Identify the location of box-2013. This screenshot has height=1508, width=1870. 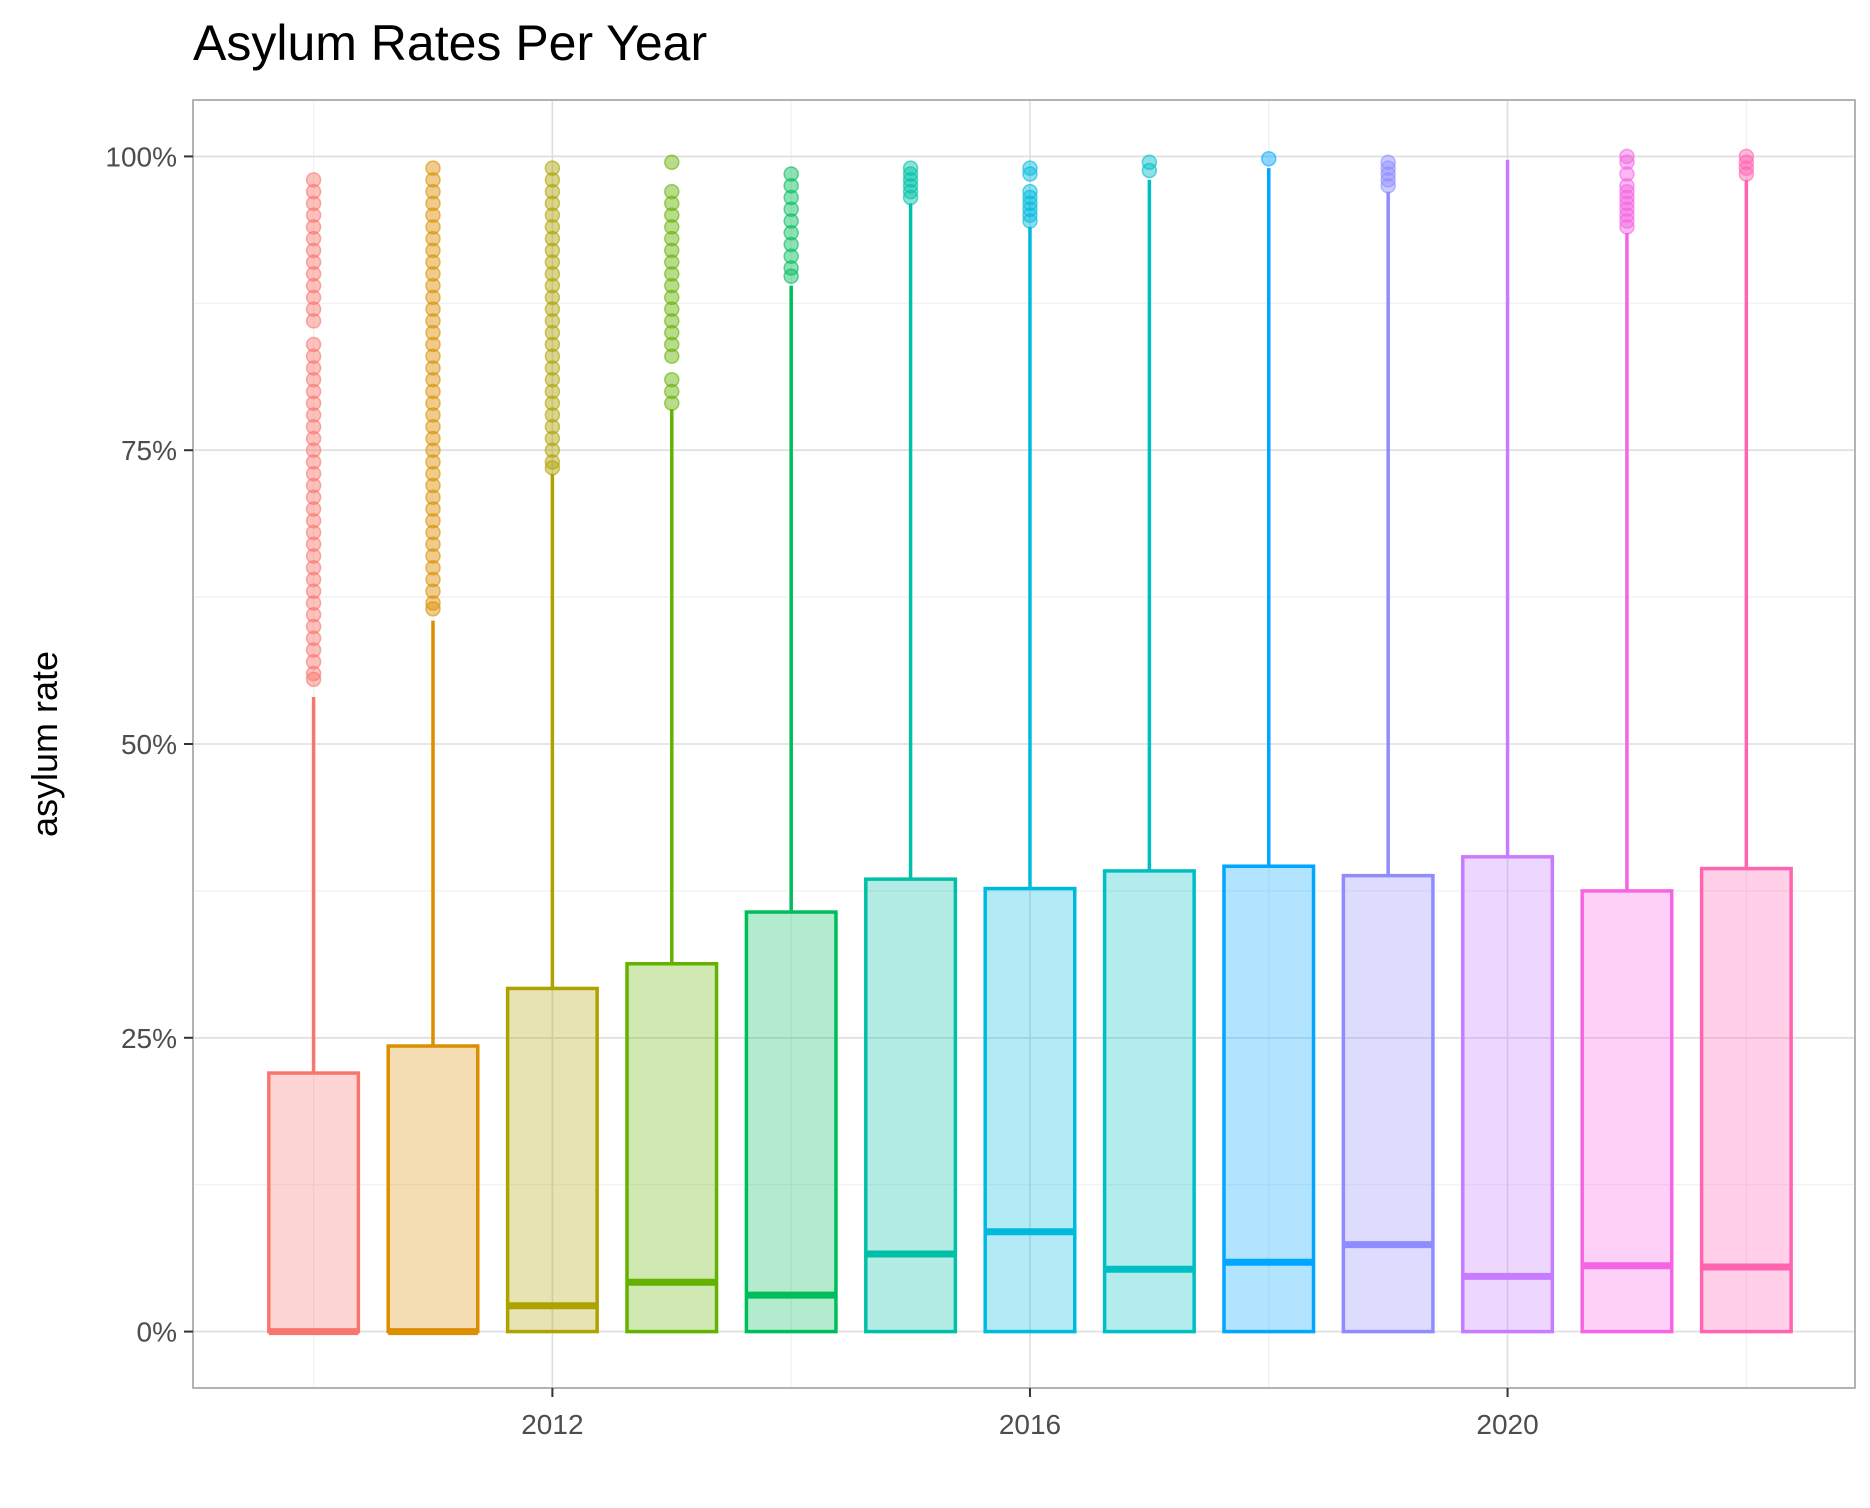
(672, 871).